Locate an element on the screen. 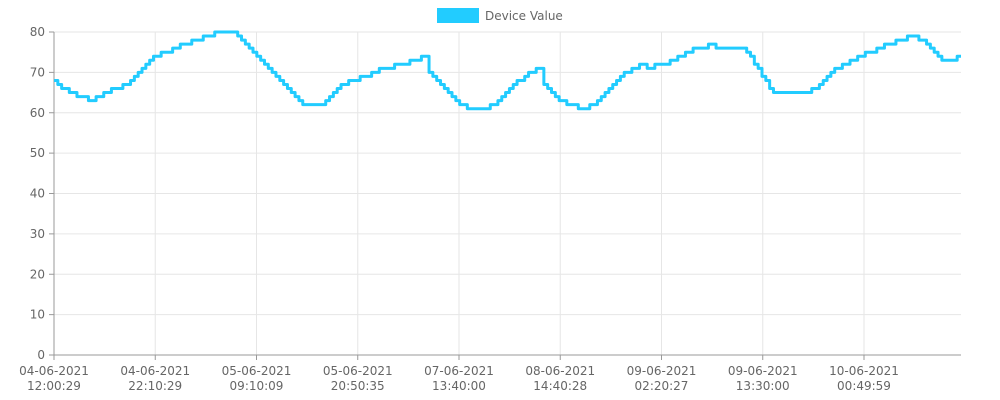  y-tick-label: 80 is located at coordinates (37, 32).